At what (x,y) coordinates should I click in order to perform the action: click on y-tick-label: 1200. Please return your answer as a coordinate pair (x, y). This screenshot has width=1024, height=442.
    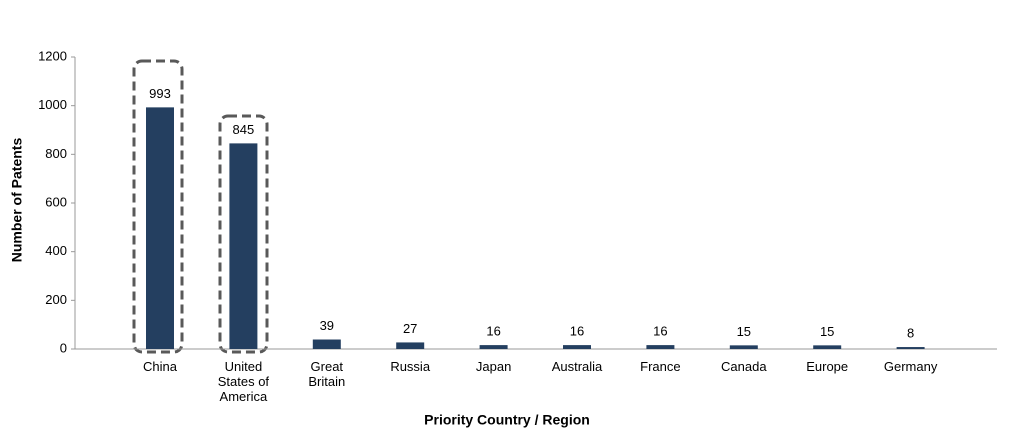
    Looking at the image, I should click on (52, 55).